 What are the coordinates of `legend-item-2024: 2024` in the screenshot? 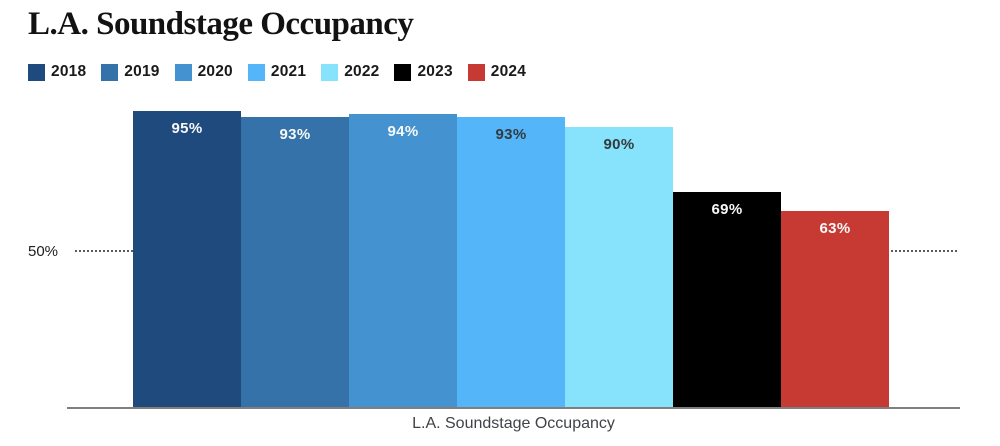 It's located at (497, 72).